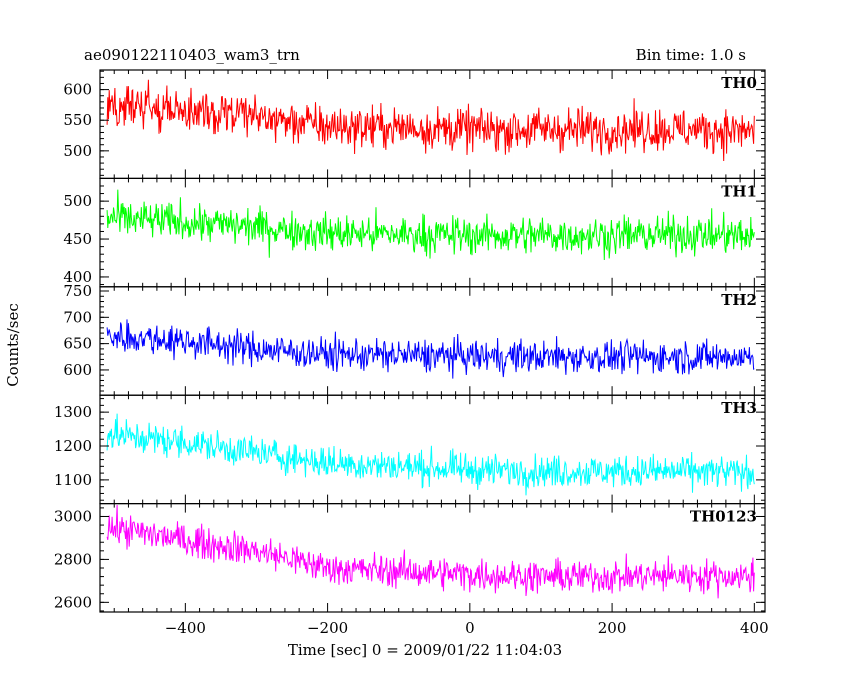  Describe the element at coordinates (77, 239) in the screenshot. I see `y-tick-label: 450` at that location.